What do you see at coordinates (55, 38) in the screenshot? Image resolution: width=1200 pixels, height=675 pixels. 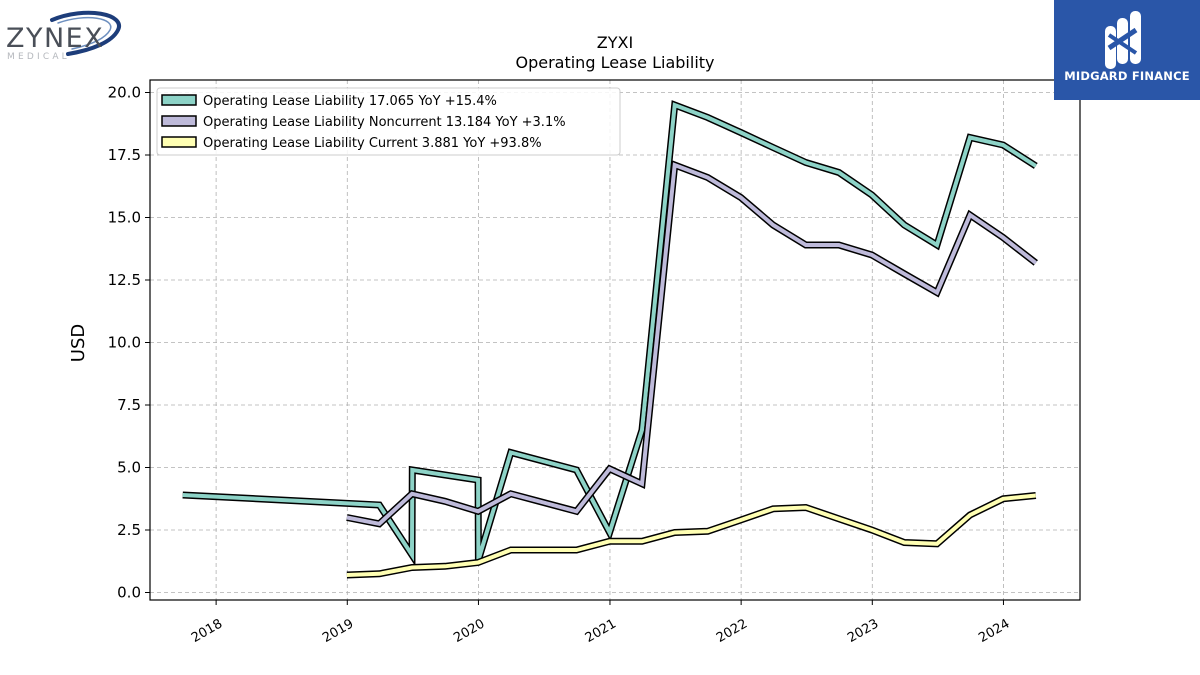 I see `zynex-logo-name: ZYNEX` at bounding box center [55, 38].